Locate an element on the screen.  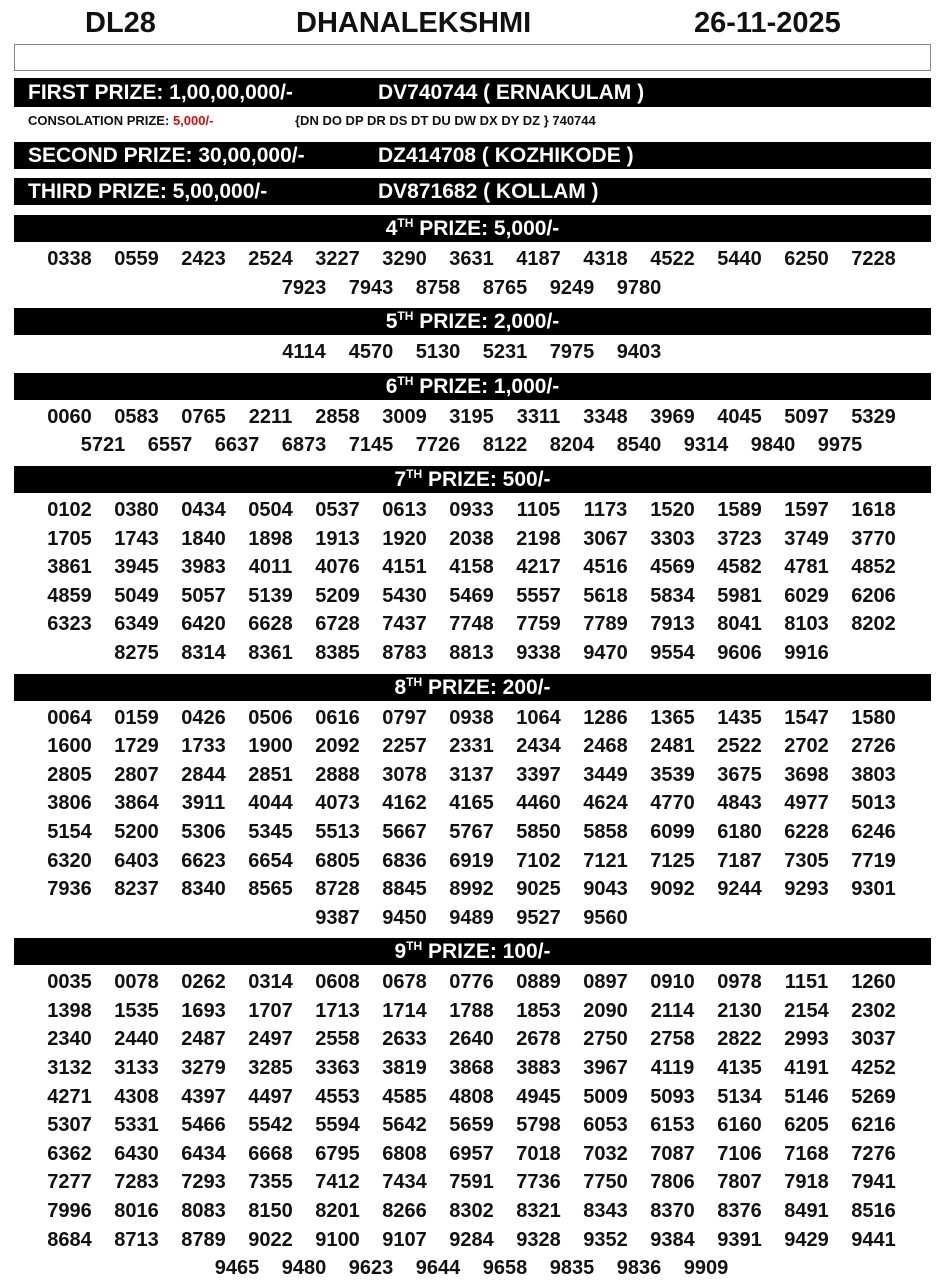
winning-number: 5146 is located at coordinates (806, 1096).